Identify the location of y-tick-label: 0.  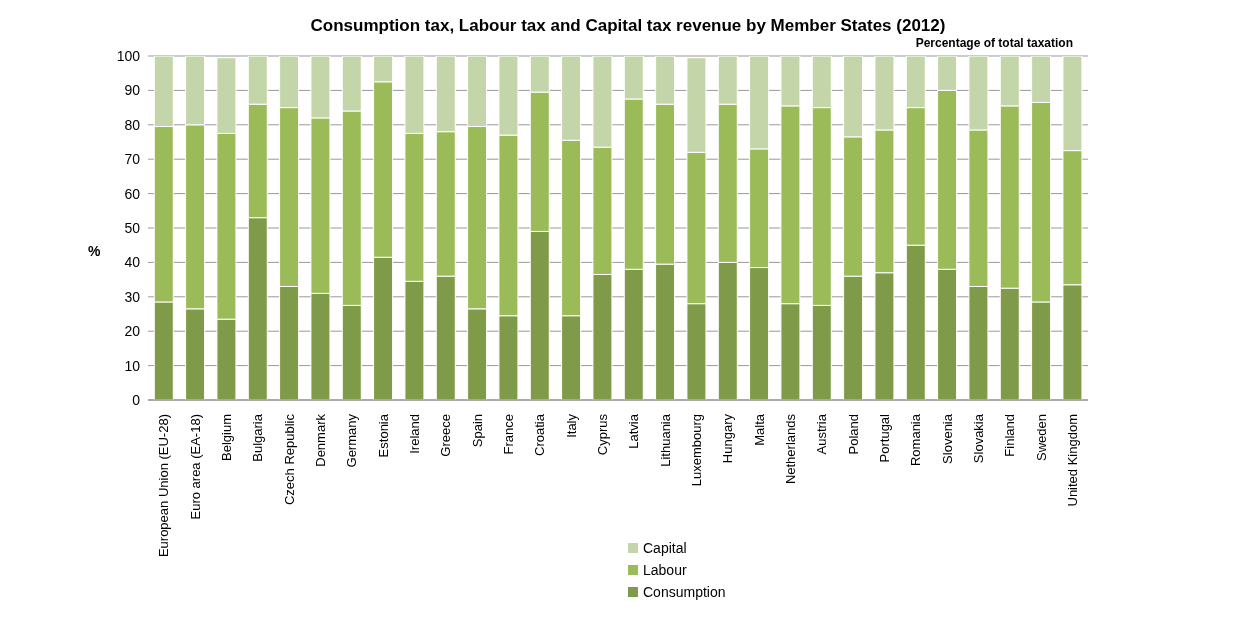
(136, 399).